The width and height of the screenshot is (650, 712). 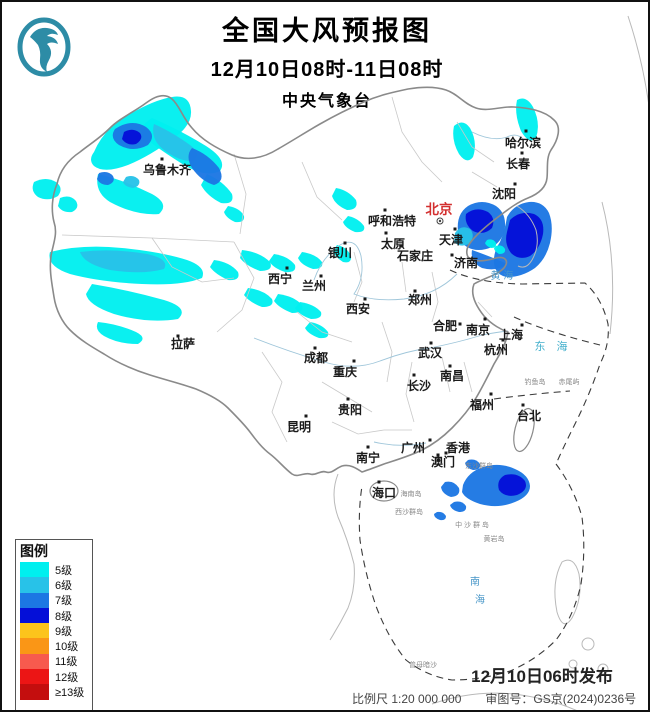 What do you see at coordinates (345, 371) in the screenshot?
I see `city-label: 重庆` at bounding box center [345, 371].